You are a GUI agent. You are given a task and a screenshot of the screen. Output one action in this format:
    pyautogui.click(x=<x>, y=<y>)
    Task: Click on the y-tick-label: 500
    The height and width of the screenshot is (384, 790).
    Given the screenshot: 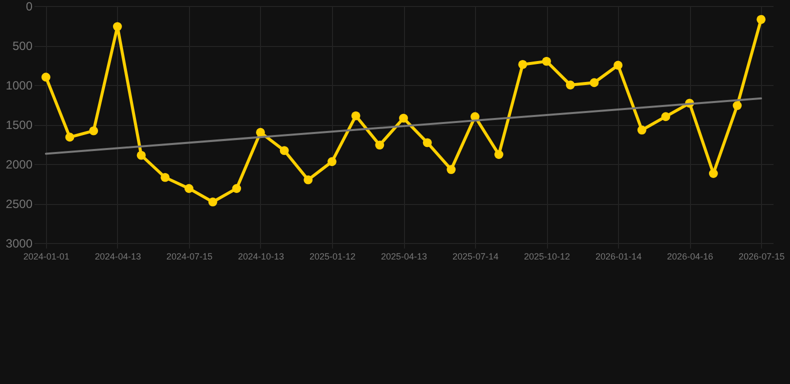 What is the action you would take?
    pyautogui.click(x=22, y=46)
    